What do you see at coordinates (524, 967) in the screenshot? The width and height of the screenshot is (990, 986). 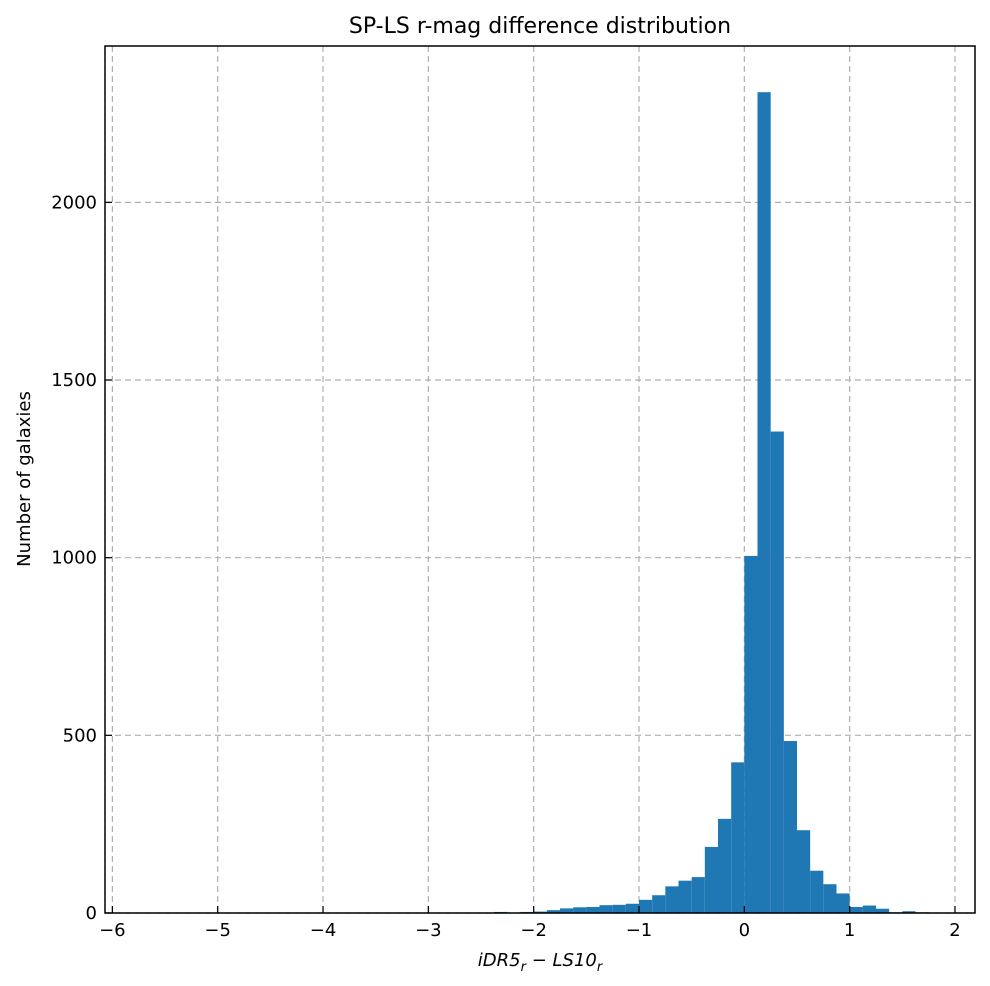 I see `x-axis-label-sub1: r` at bounding box center [524, 967].